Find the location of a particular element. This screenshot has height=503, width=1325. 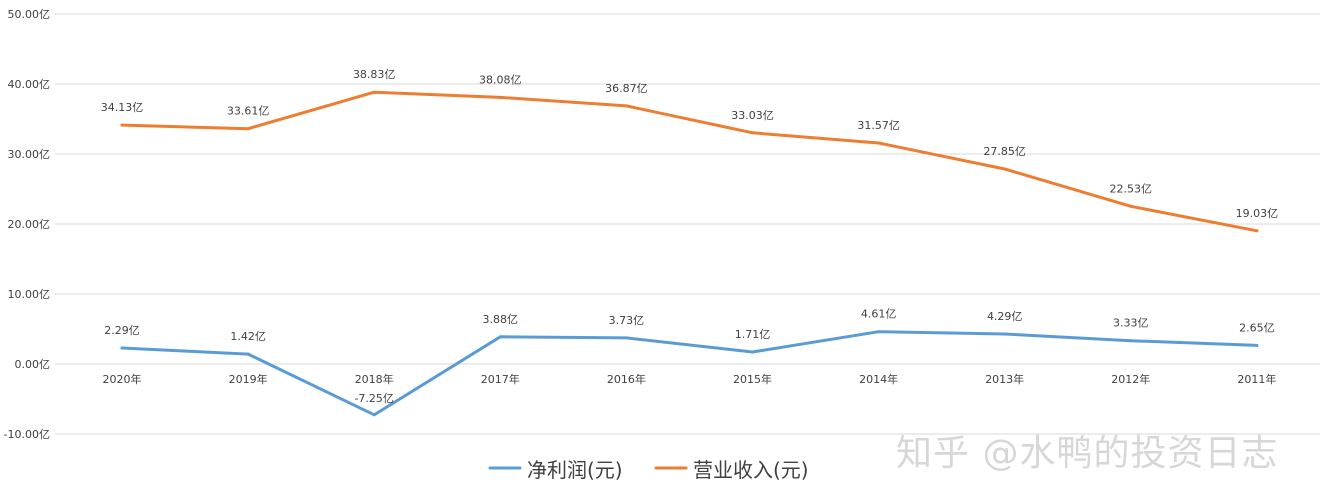

data-label: 19.03亿 is located at coordinates (1257, 213).